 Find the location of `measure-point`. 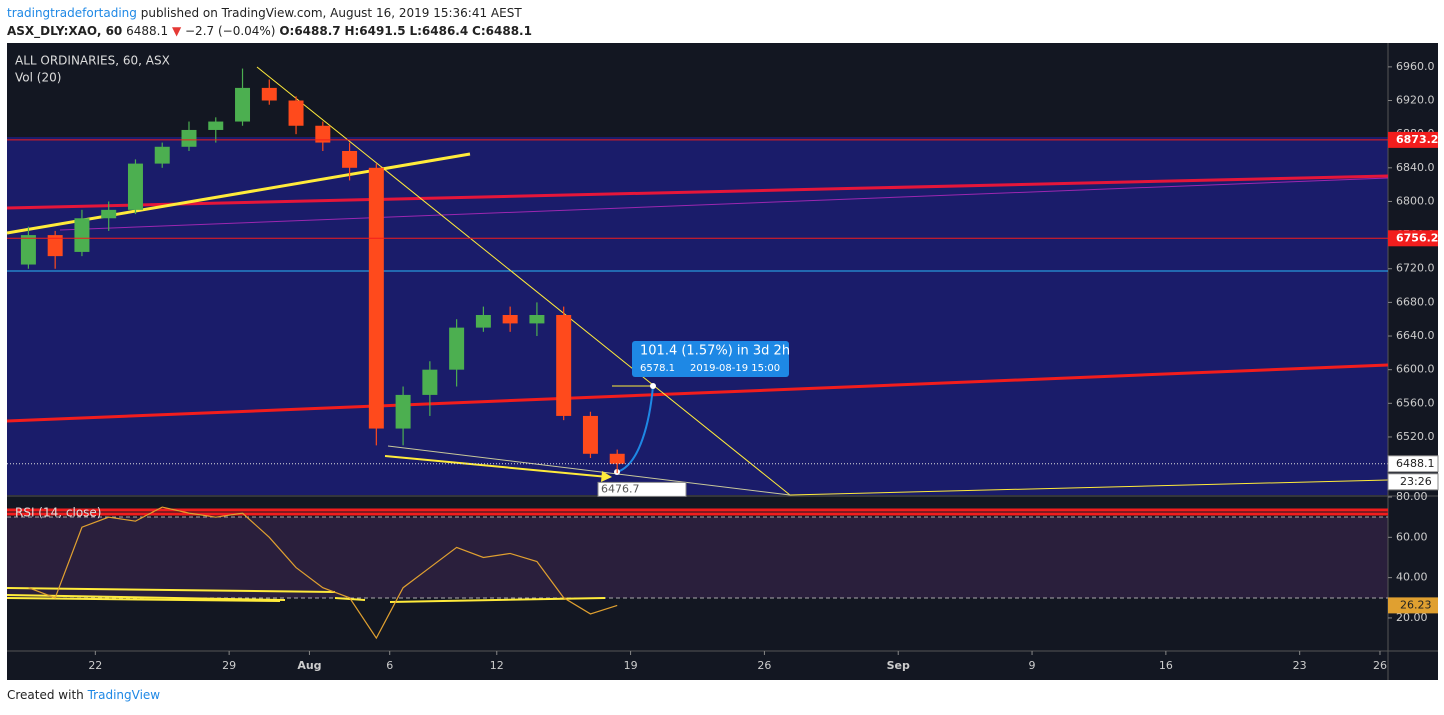

measure-point is located at coordinates (653, 386).